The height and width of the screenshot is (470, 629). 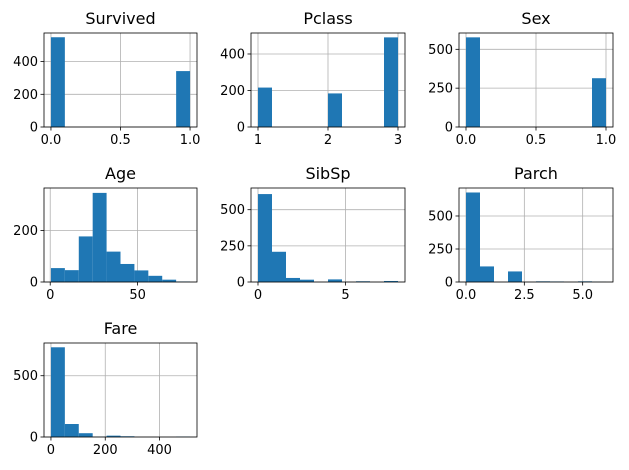 I want to click on x-tick-label: 3, so click(x=398, y=140).